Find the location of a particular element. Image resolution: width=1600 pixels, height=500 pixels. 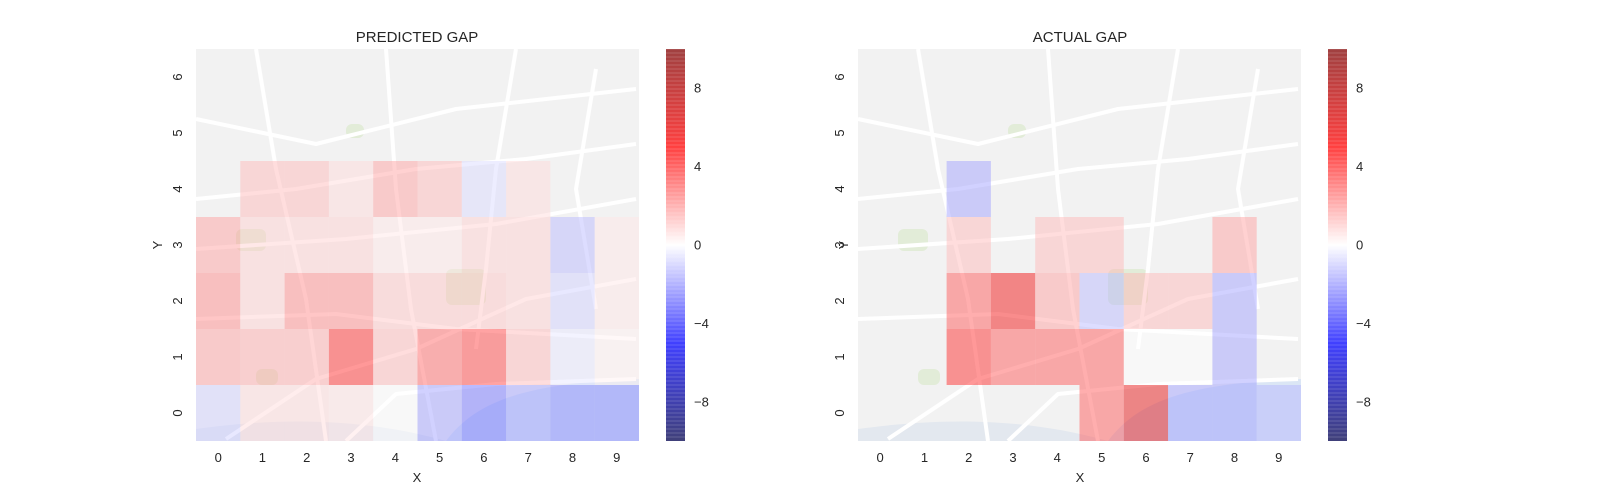

colorbar: −8 −4 0 4 8 is located at coordinates (687, 244).